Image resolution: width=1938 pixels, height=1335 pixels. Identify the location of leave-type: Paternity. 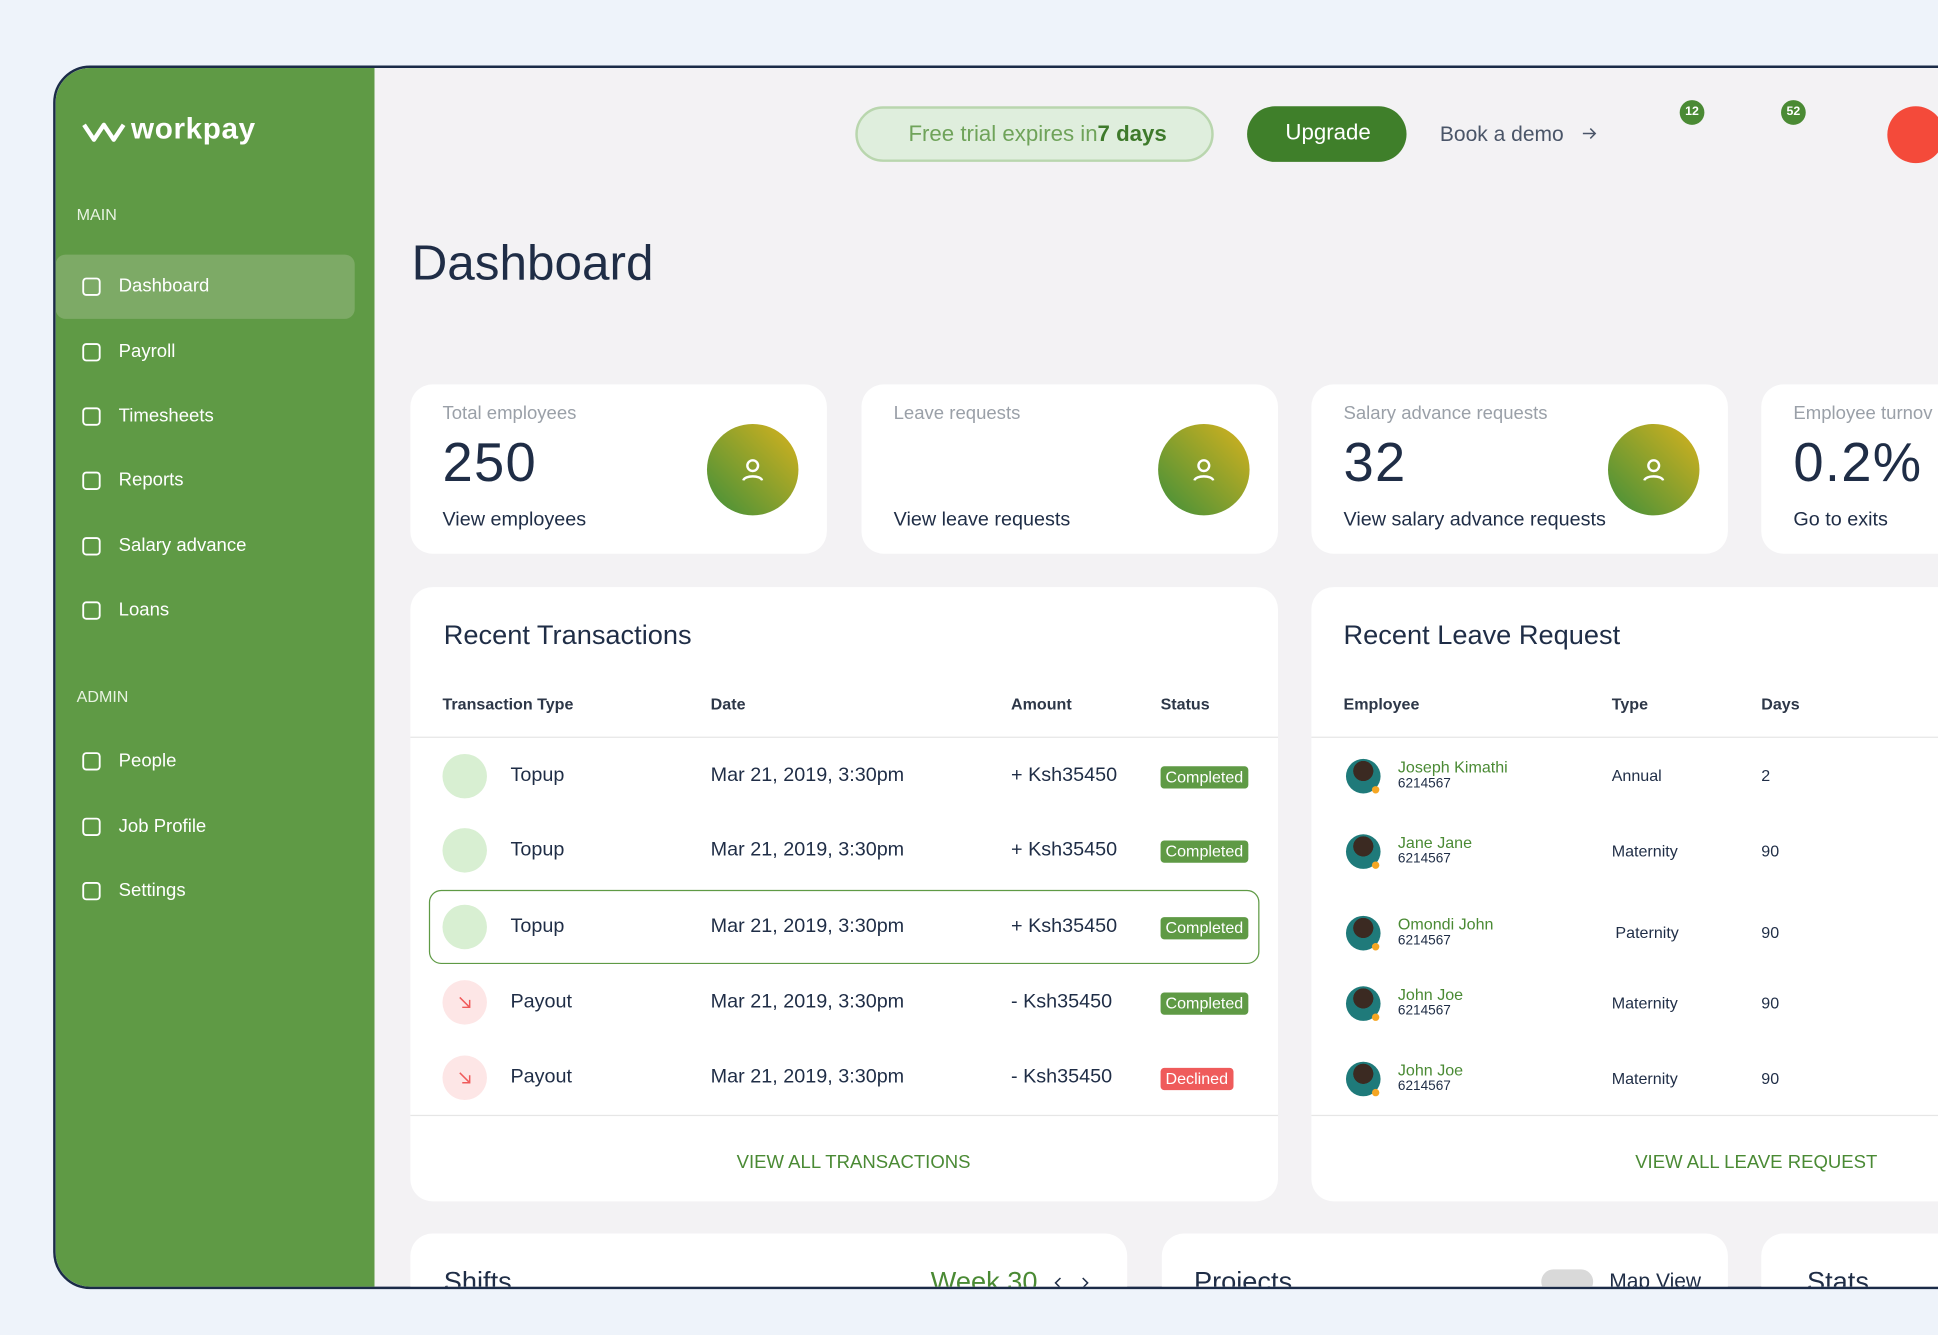
(1647, 933).